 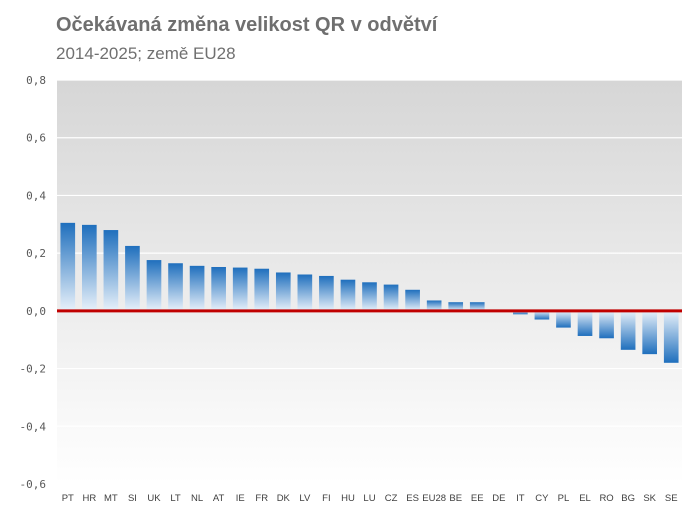 What do you see at coordinates (628, 330) in the screenshot?
I see `bar-bg` at bounding box center [628, 330].